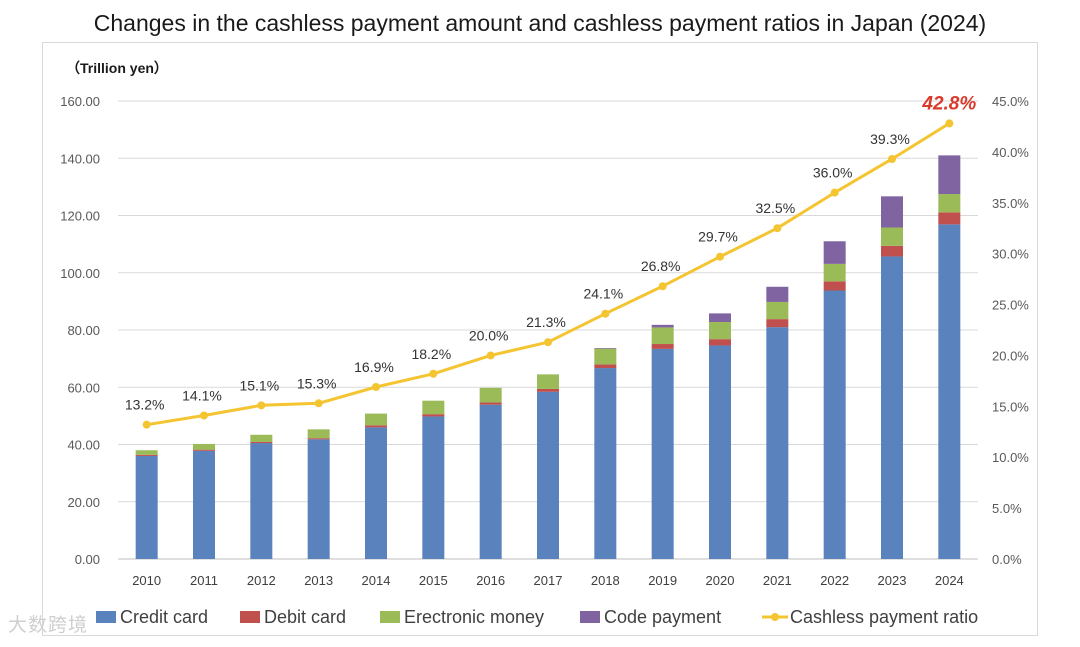 The height and width of the screenshot is (647, 1080). I want to click on legend-label: Credit card, so click(164, 617).